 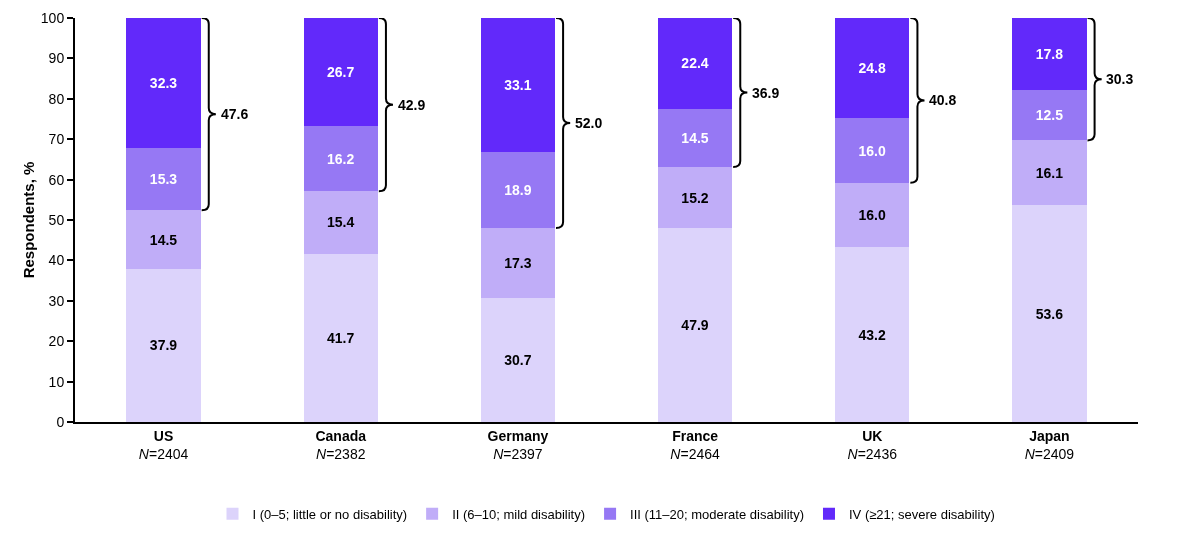 I want to click on data-label: 41.7, so click(x=341, y=337).